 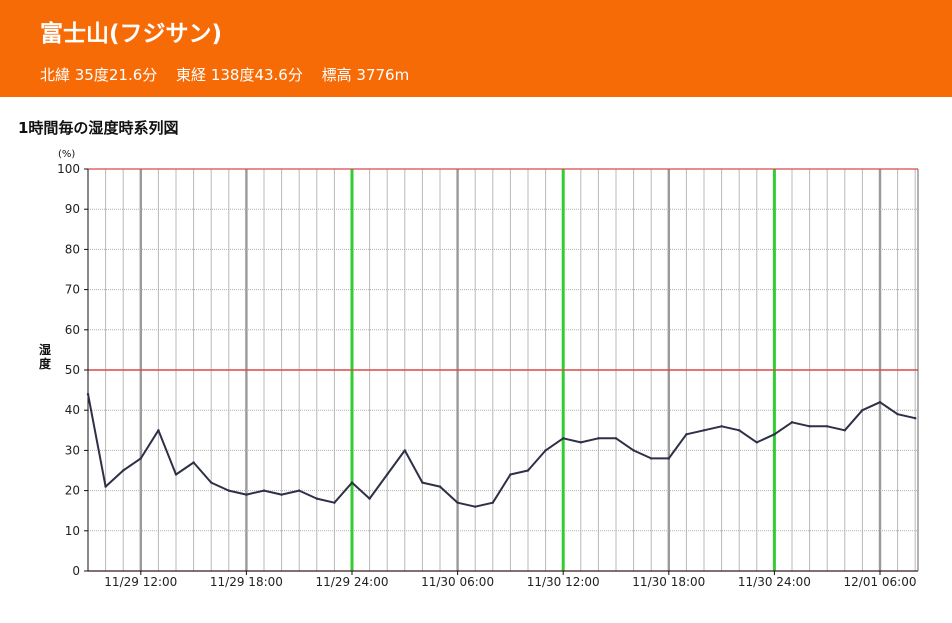 What do you see at coordinates (246, 582) in the screenshot?
I see `x-tick-label: 11/29 18:00` at bounding box center [246, 582].